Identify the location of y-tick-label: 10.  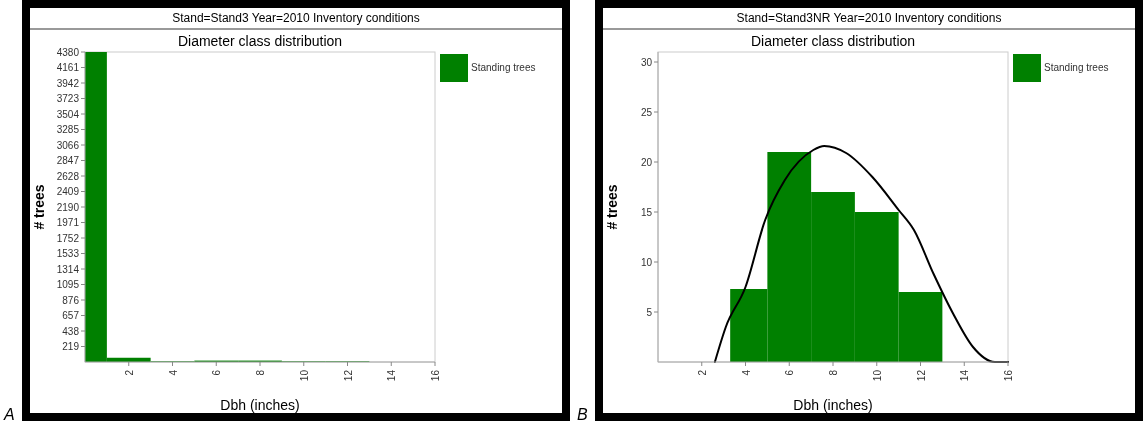
(646, 262).